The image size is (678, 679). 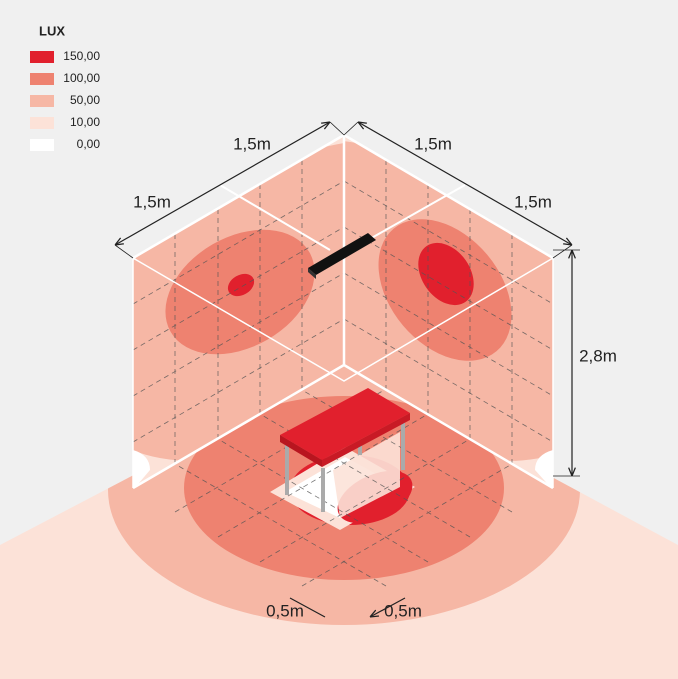 What do you see at coordinates (598, 355) in the screenshot?
I see `dimension-label: 2,8m` at bounding box center [598, 355].